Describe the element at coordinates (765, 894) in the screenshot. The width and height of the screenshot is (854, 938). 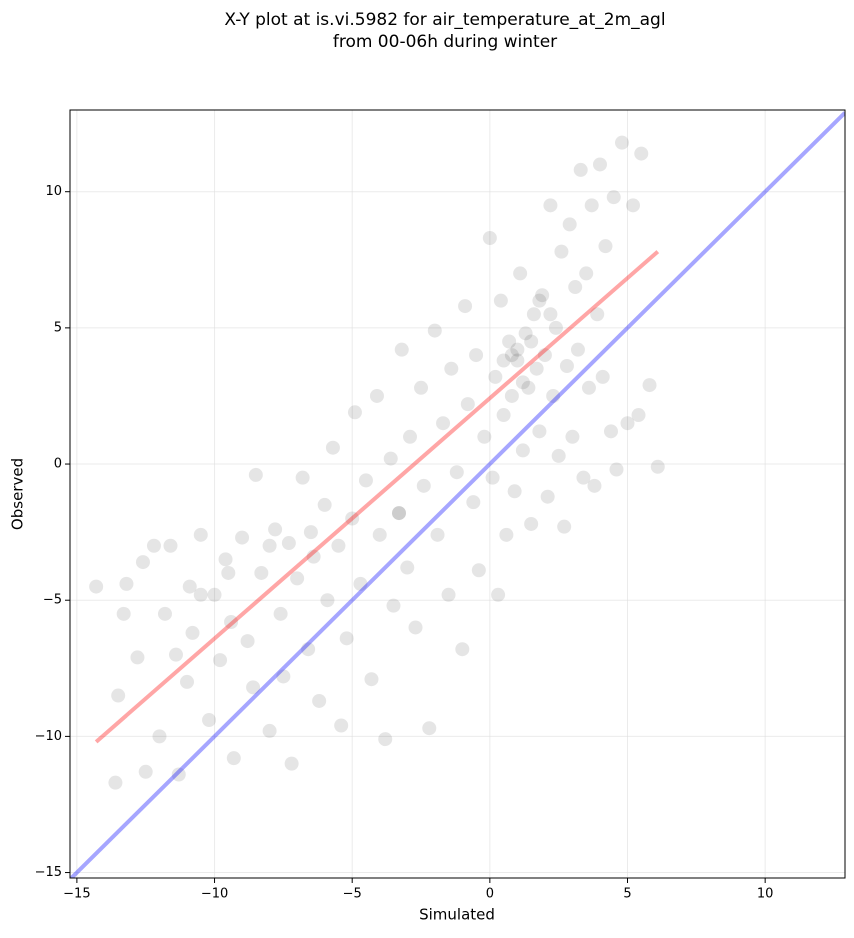
I see `x-tick-label: 10` at that location.